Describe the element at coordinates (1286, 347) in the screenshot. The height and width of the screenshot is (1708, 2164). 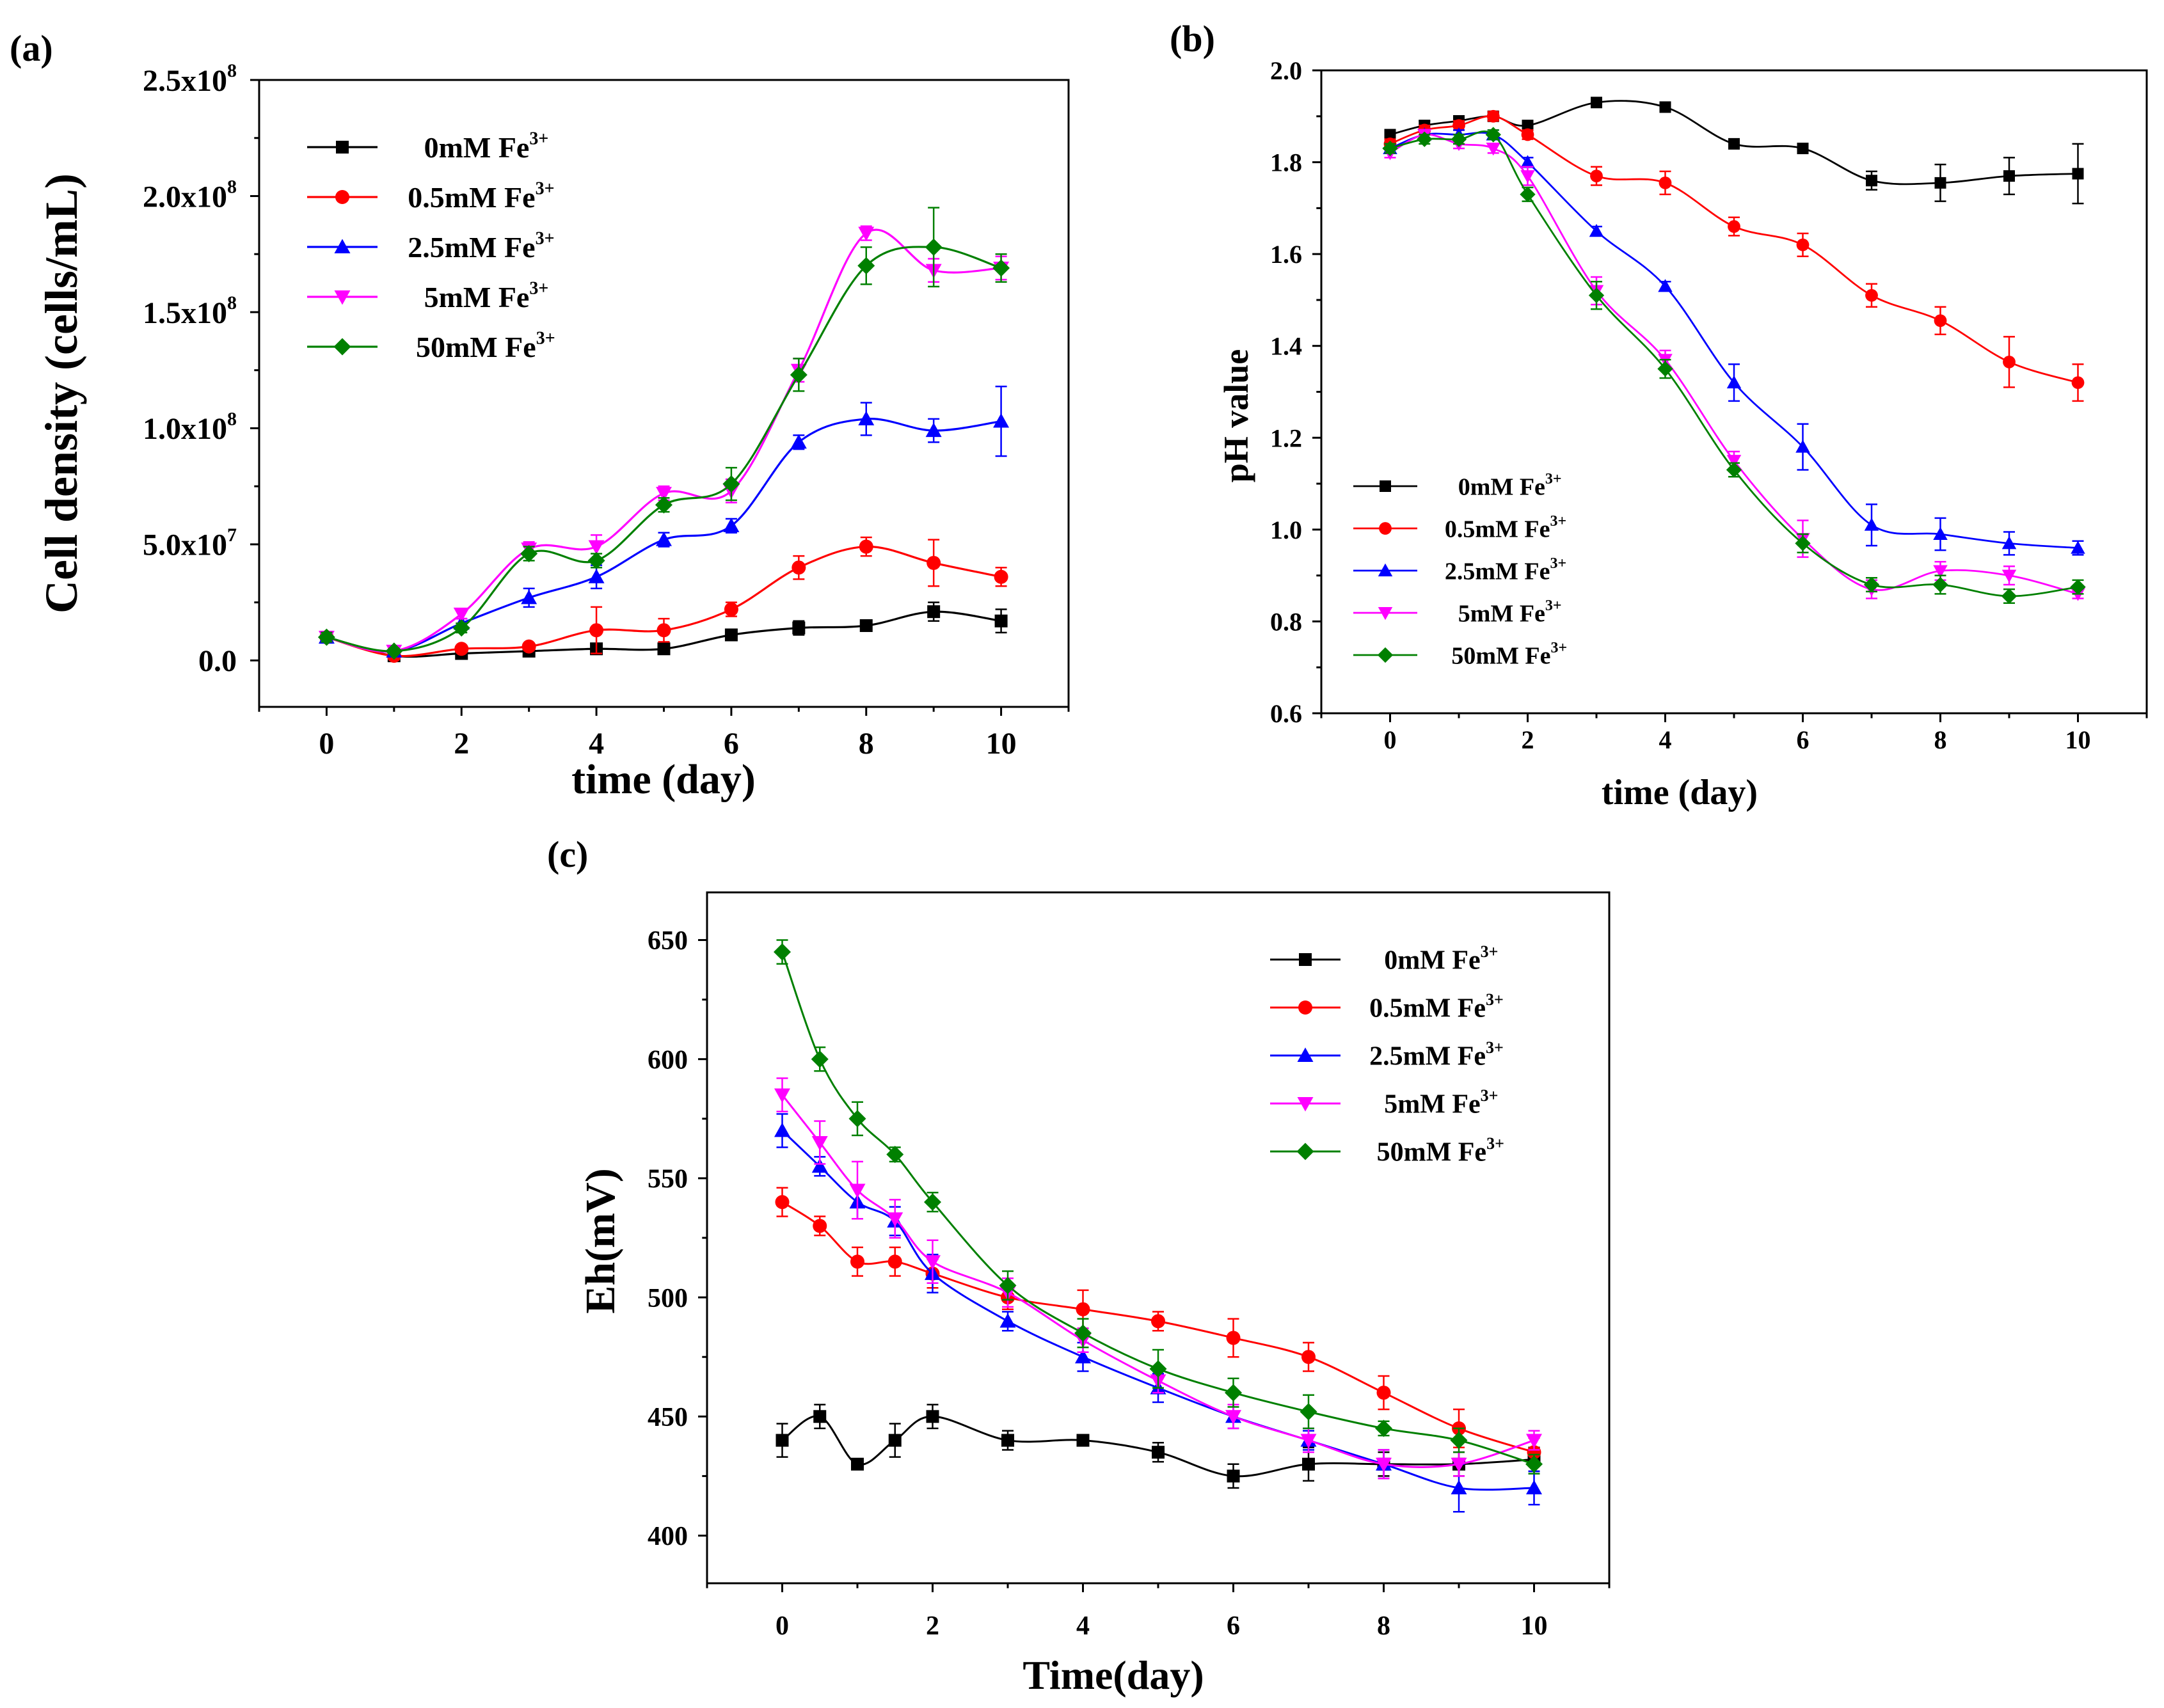
I see `y-tick-base: 1.4` at that location.